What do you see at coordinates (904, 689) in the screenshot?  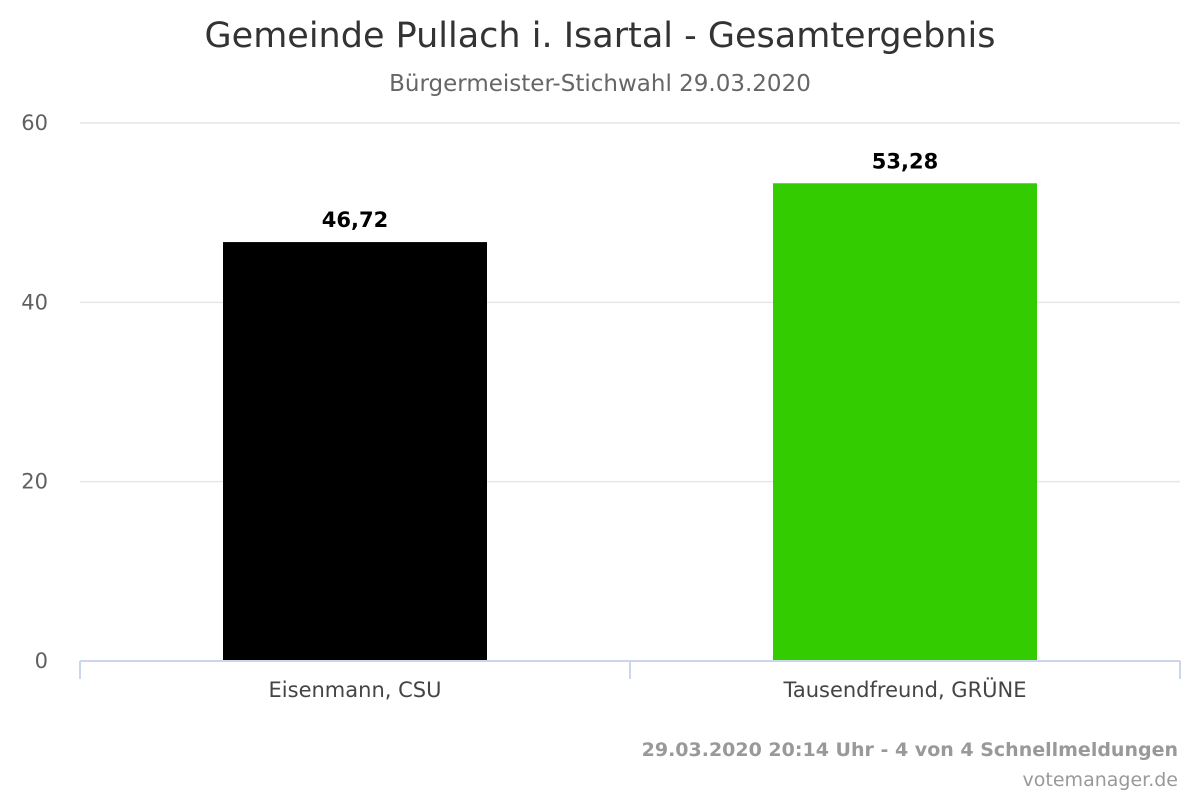 I see `category-label: Tausendfreund, GRÜNE` at bounding box center [904, 689].